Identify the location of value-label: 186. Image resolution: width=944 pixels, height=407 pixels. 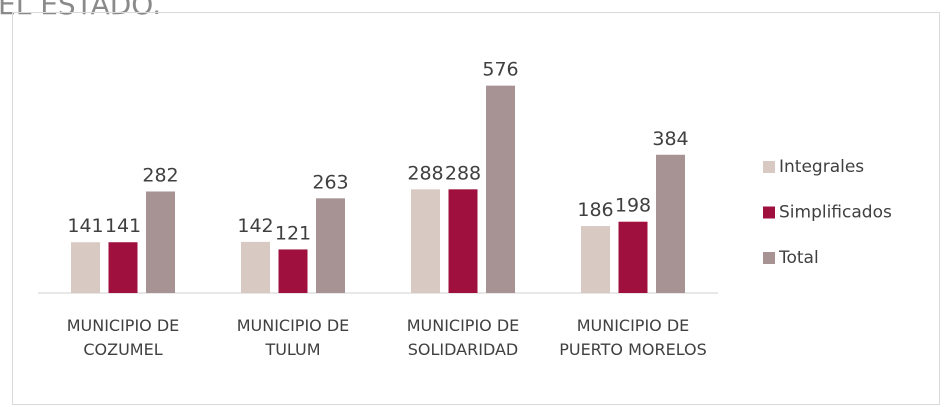
(595, 210).